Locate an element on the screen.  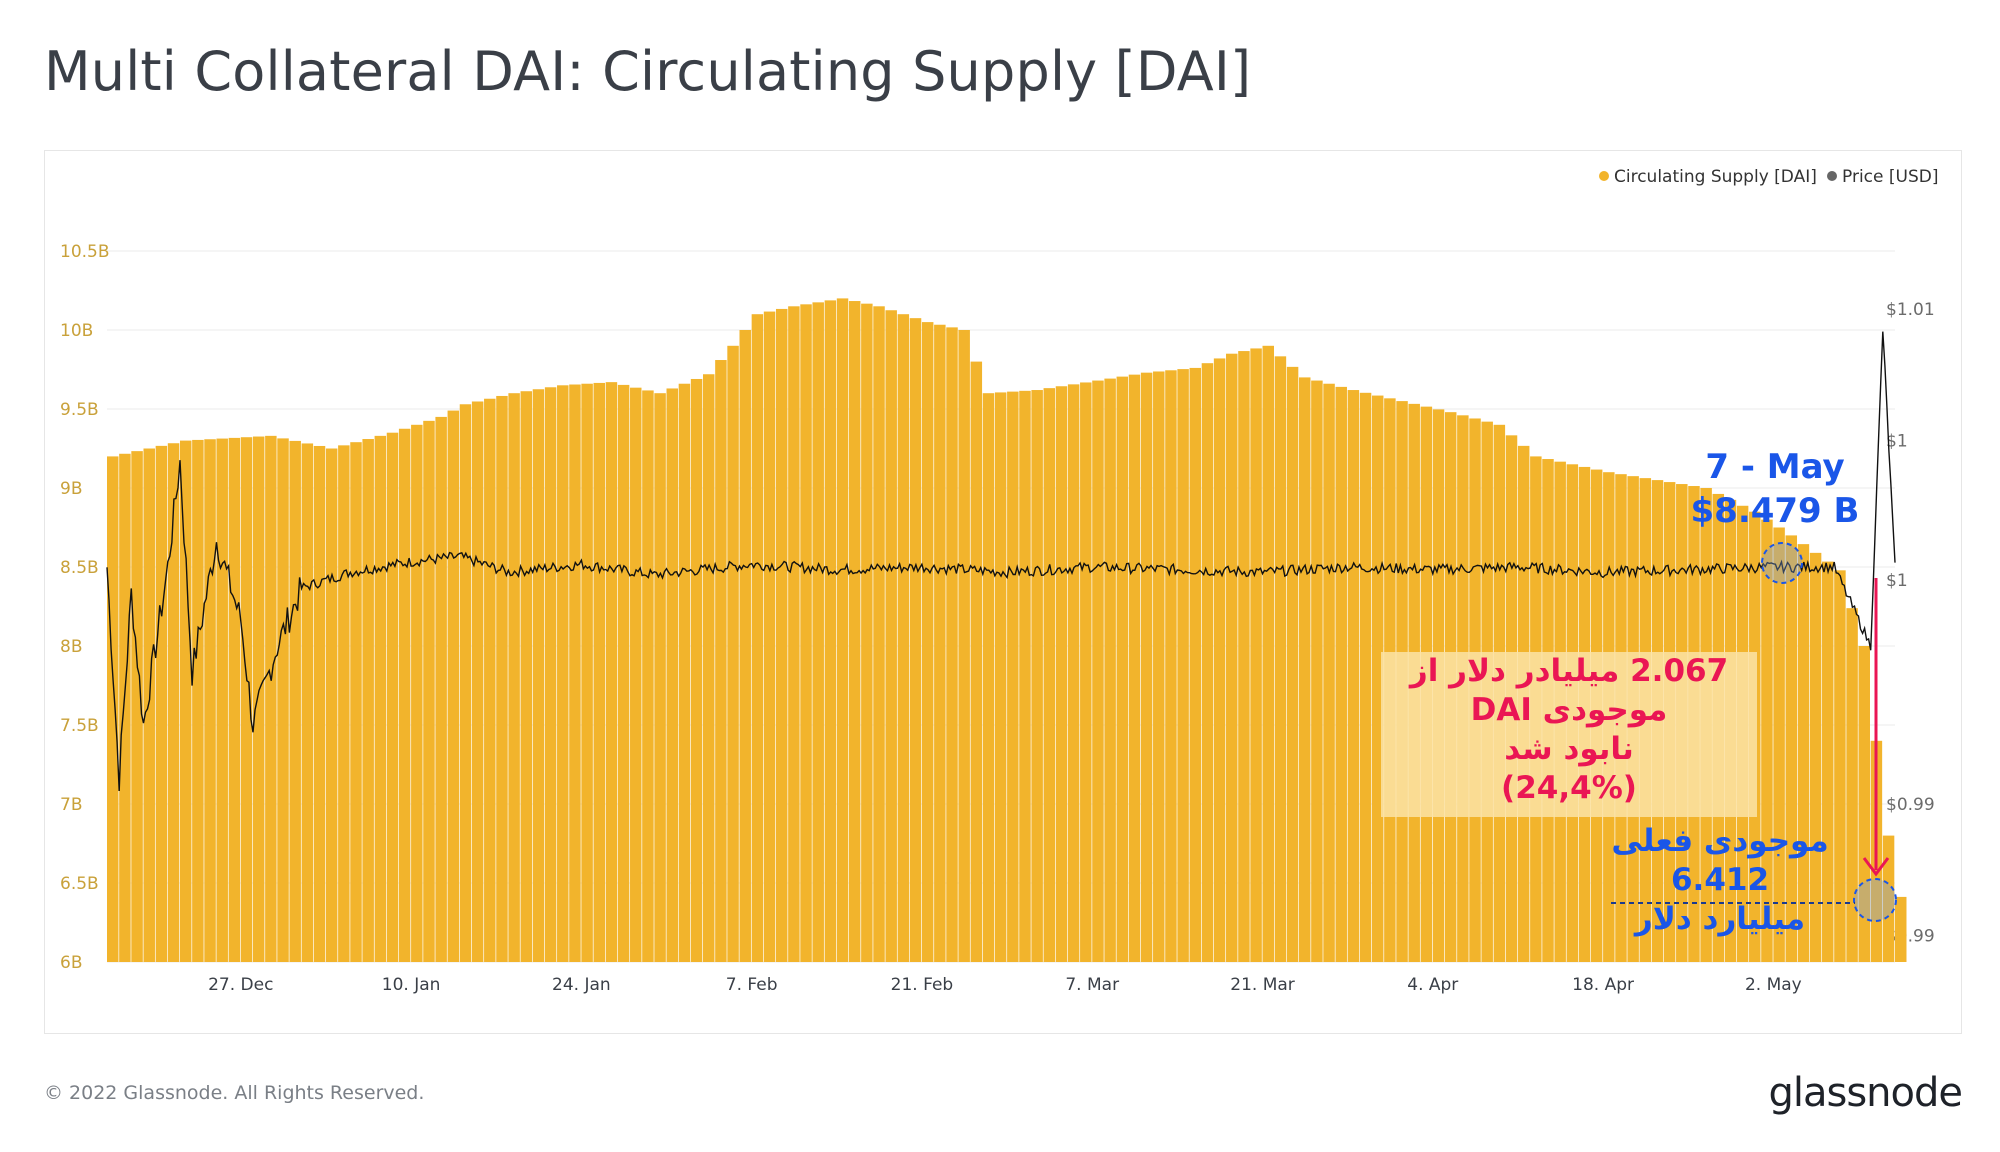
annotation-highlight-box is located at coordinates (1569, 734).